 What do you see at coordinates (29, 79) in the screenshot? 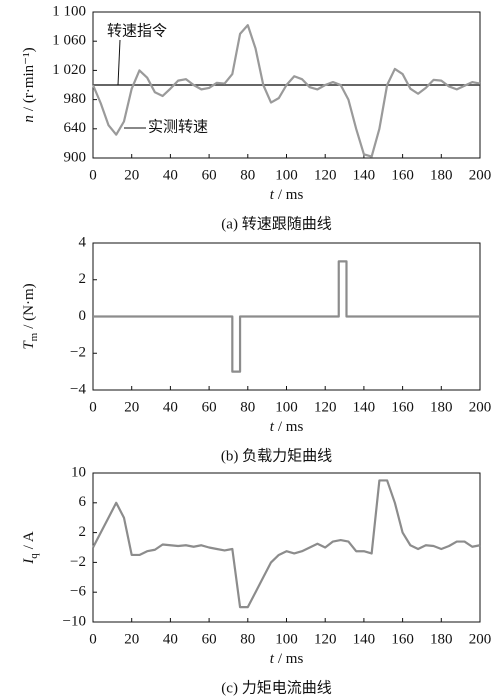
I see `label-unit: / (r·min⁻¹)` at bounding box center [29, 79].